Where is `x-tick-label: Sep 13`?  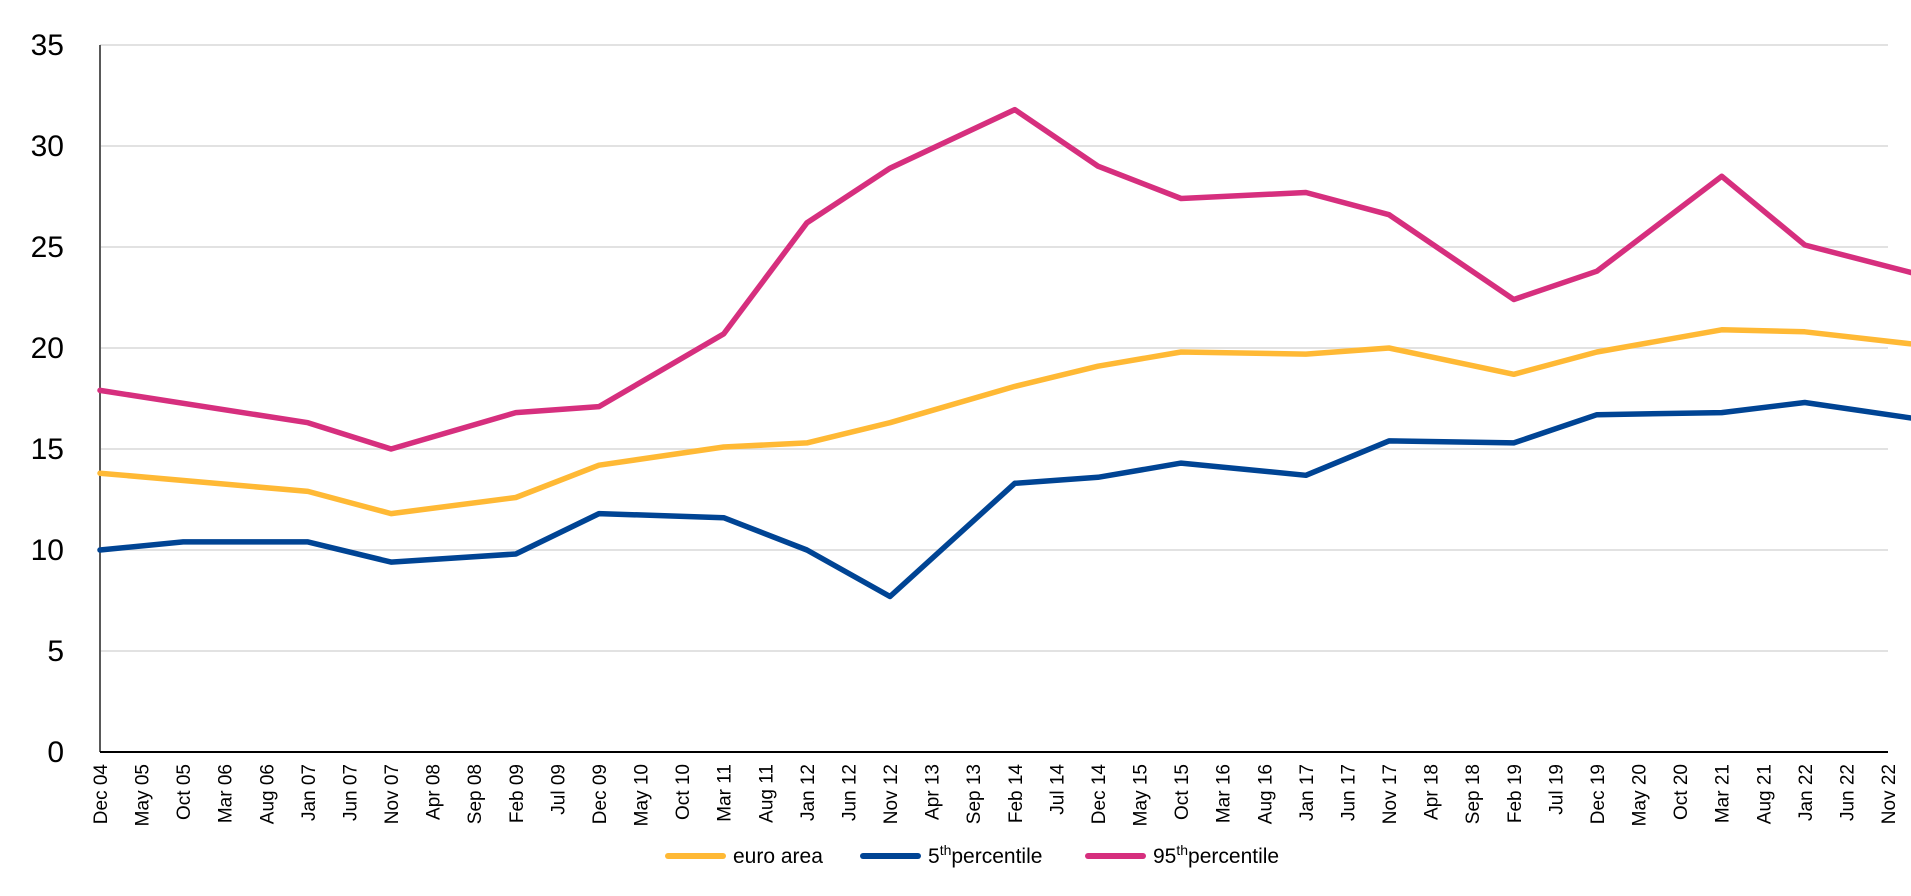
x-tick-label: Sep 13 is located at coordinates (974, 794).